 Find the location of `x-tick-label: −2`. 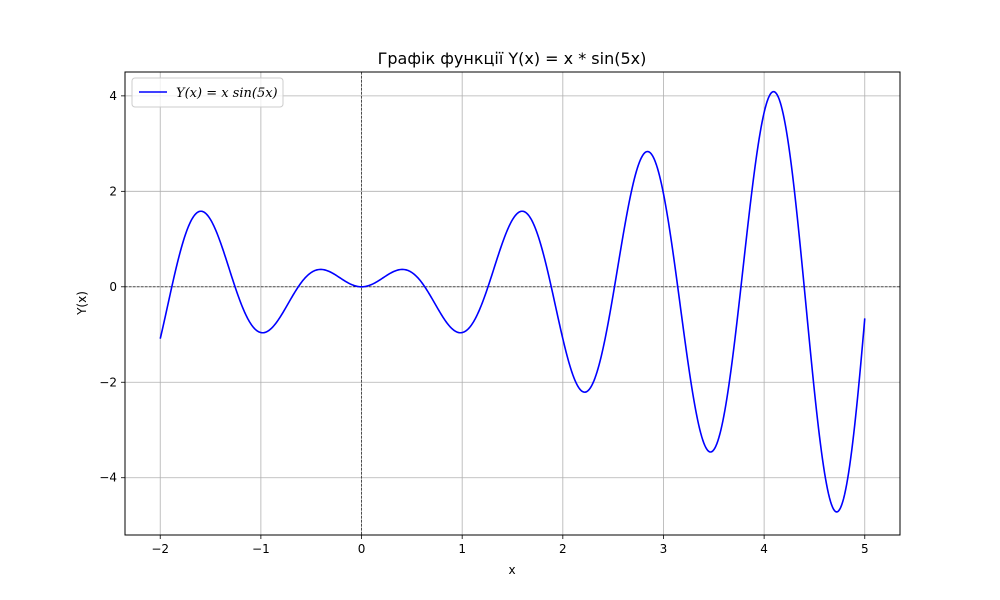

x-tick-label: −2 is located at coordinates (160, 549).